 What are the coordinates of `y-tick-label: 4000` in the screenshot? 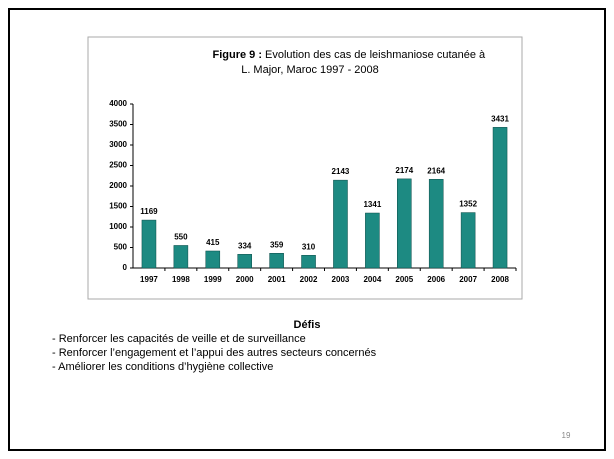 It's located at (118, 103).